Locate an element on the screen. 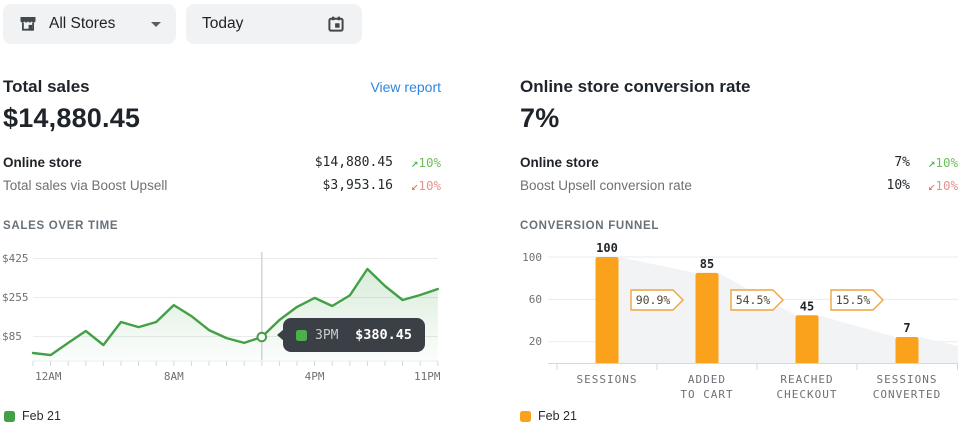 This screenshot has width=960, height=431. store-selector-label: All Stores is located at coordinates (82, 23).